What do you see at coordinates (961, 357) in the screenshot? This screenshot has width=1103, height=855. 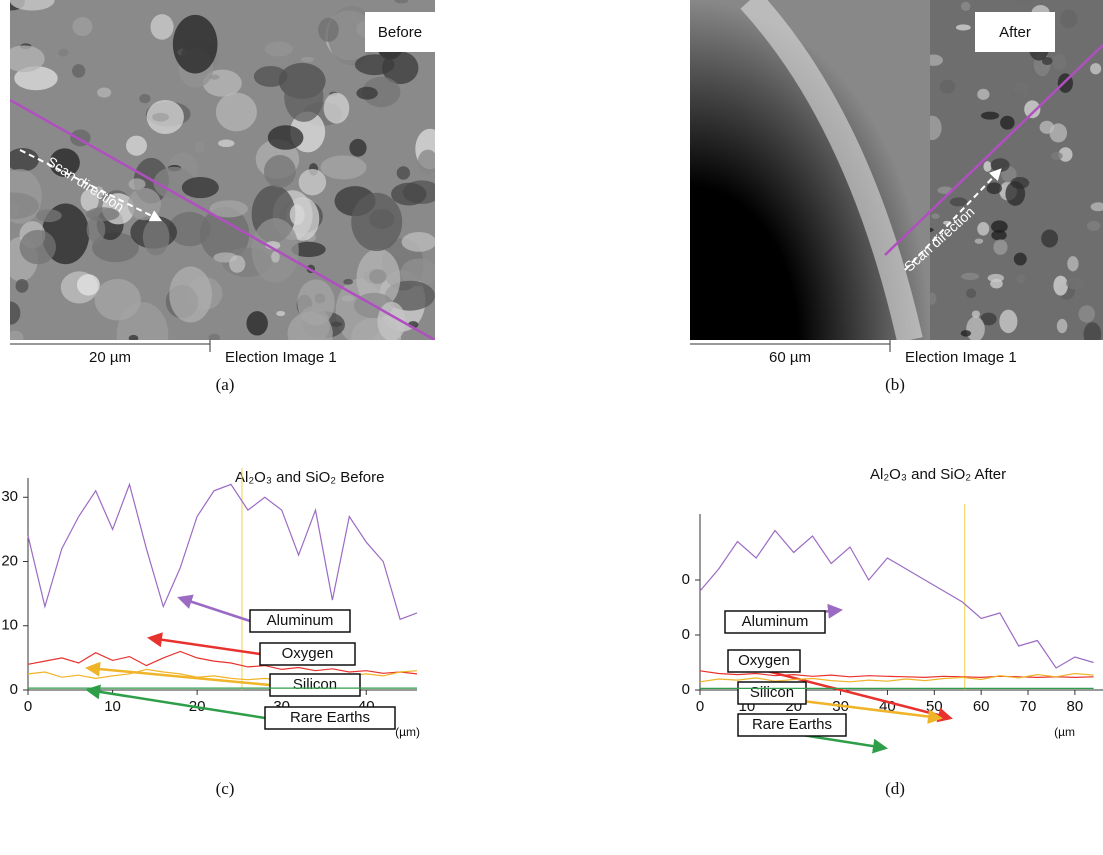 I see `image-caption: Election Image 1` at bounding box center [961, 357].